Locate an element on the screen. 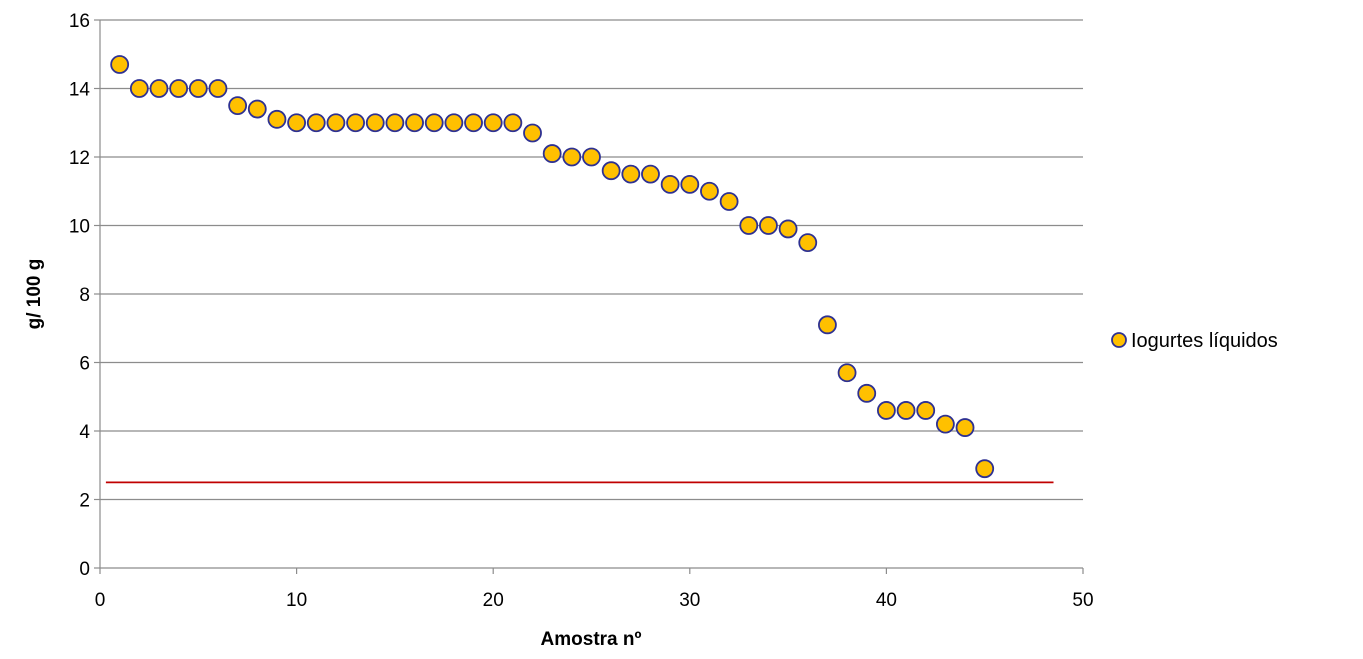 Image resolution: width=1363 pixels, height=659 pixels. legend: Iogurtes líquidos is located at coordinates (1194, 341).